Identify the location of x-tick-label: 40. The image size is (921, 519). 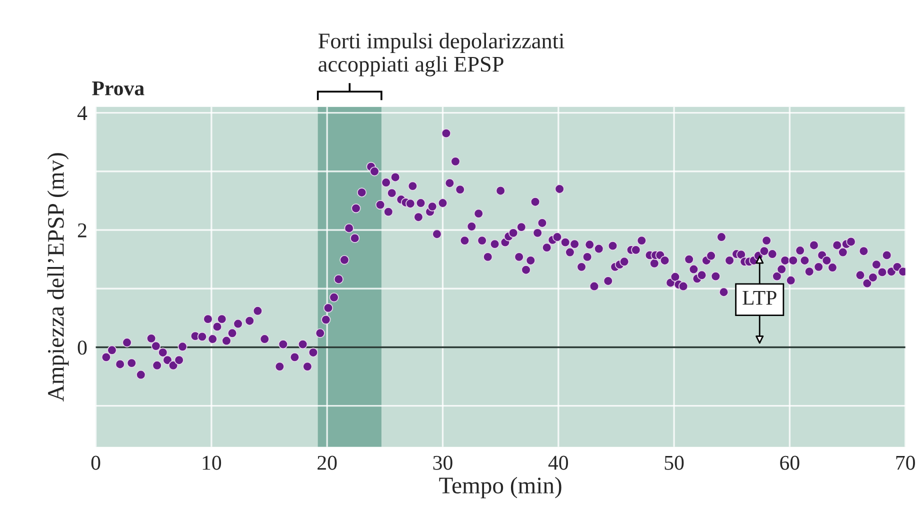
(558, 463).